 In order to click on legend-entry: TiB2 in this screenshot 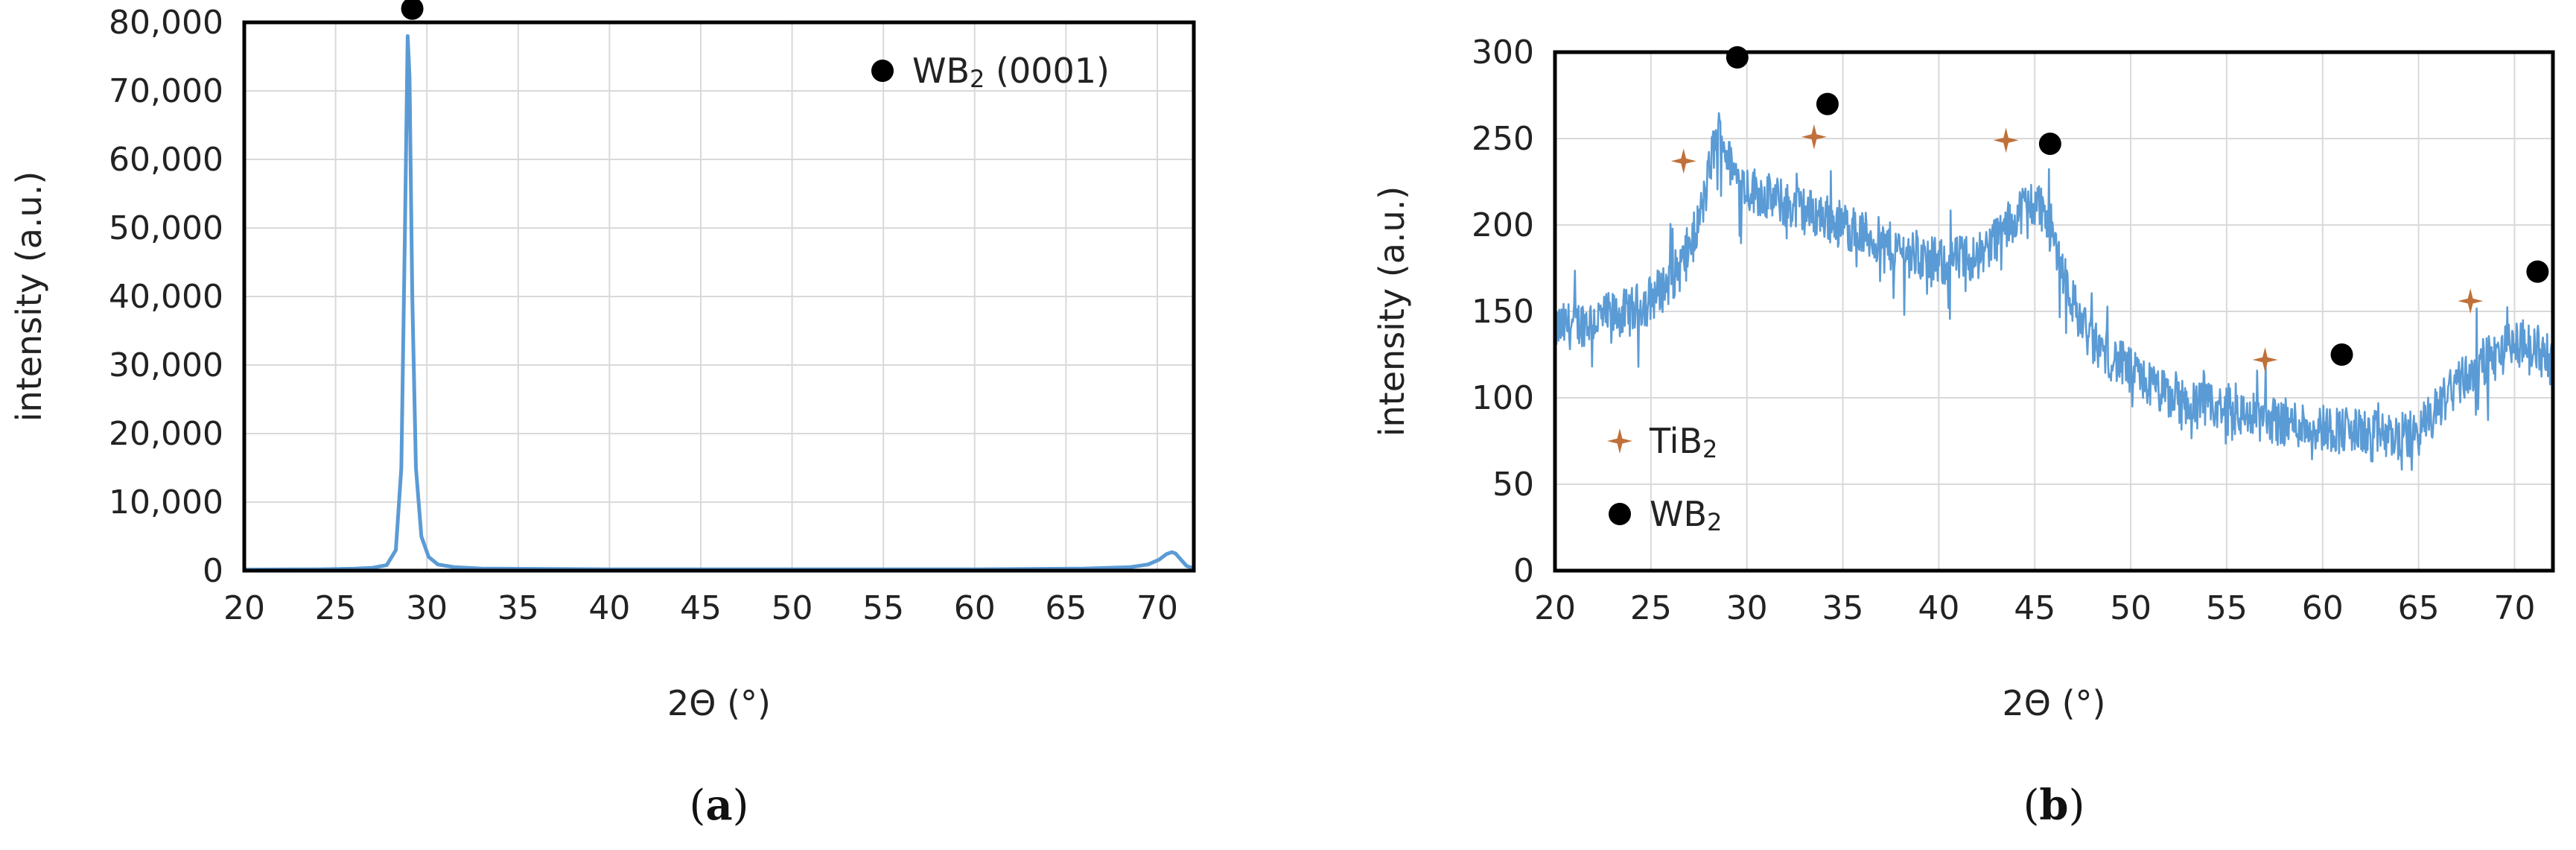, I will do `click(1662, 442)`.